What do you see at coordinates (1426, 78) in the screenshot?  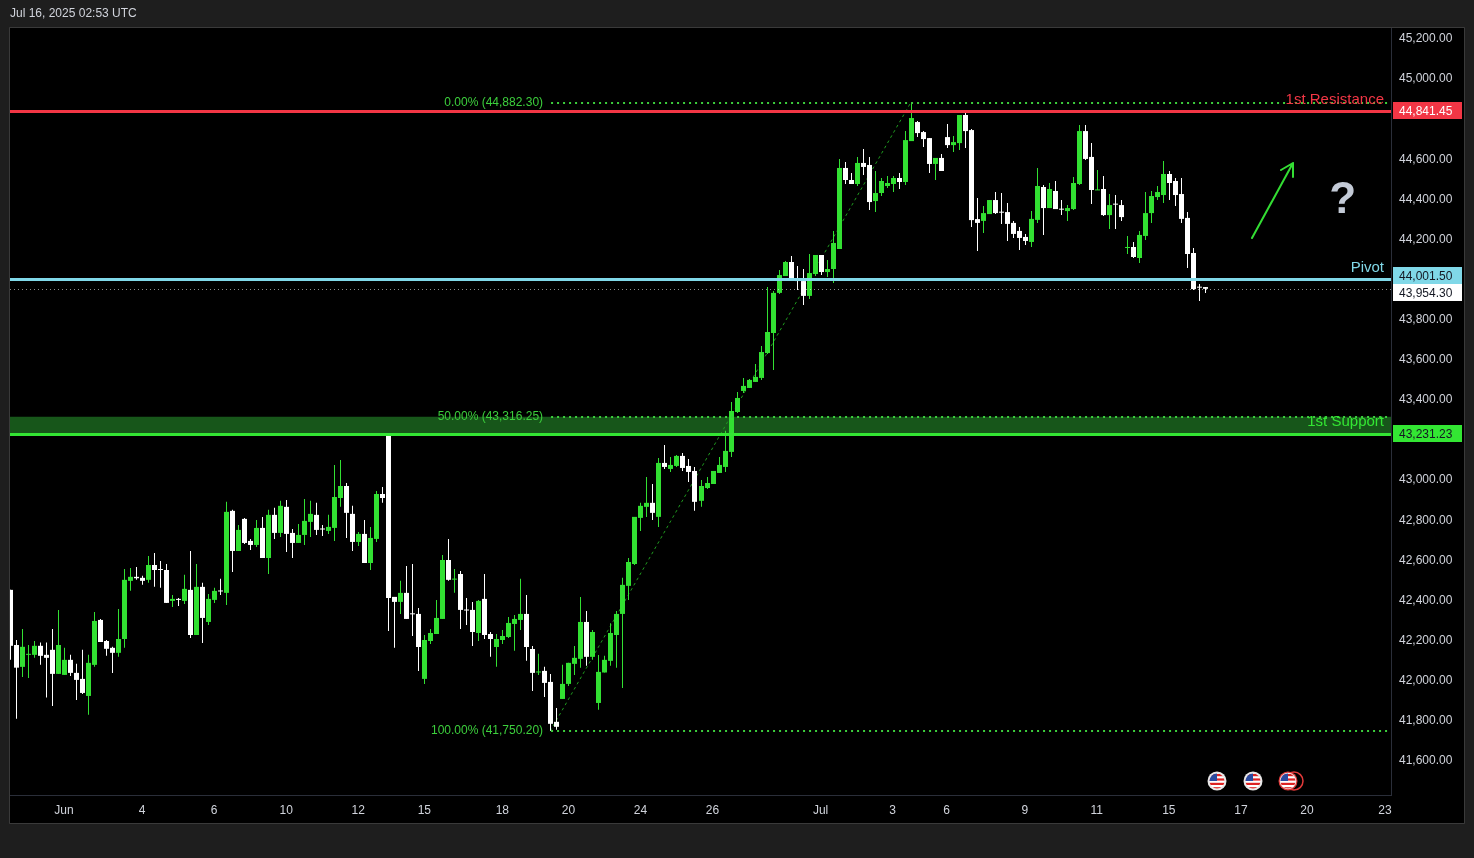 I see `y-tick-label: 45,000.00` at bounding box center [1426, 78].